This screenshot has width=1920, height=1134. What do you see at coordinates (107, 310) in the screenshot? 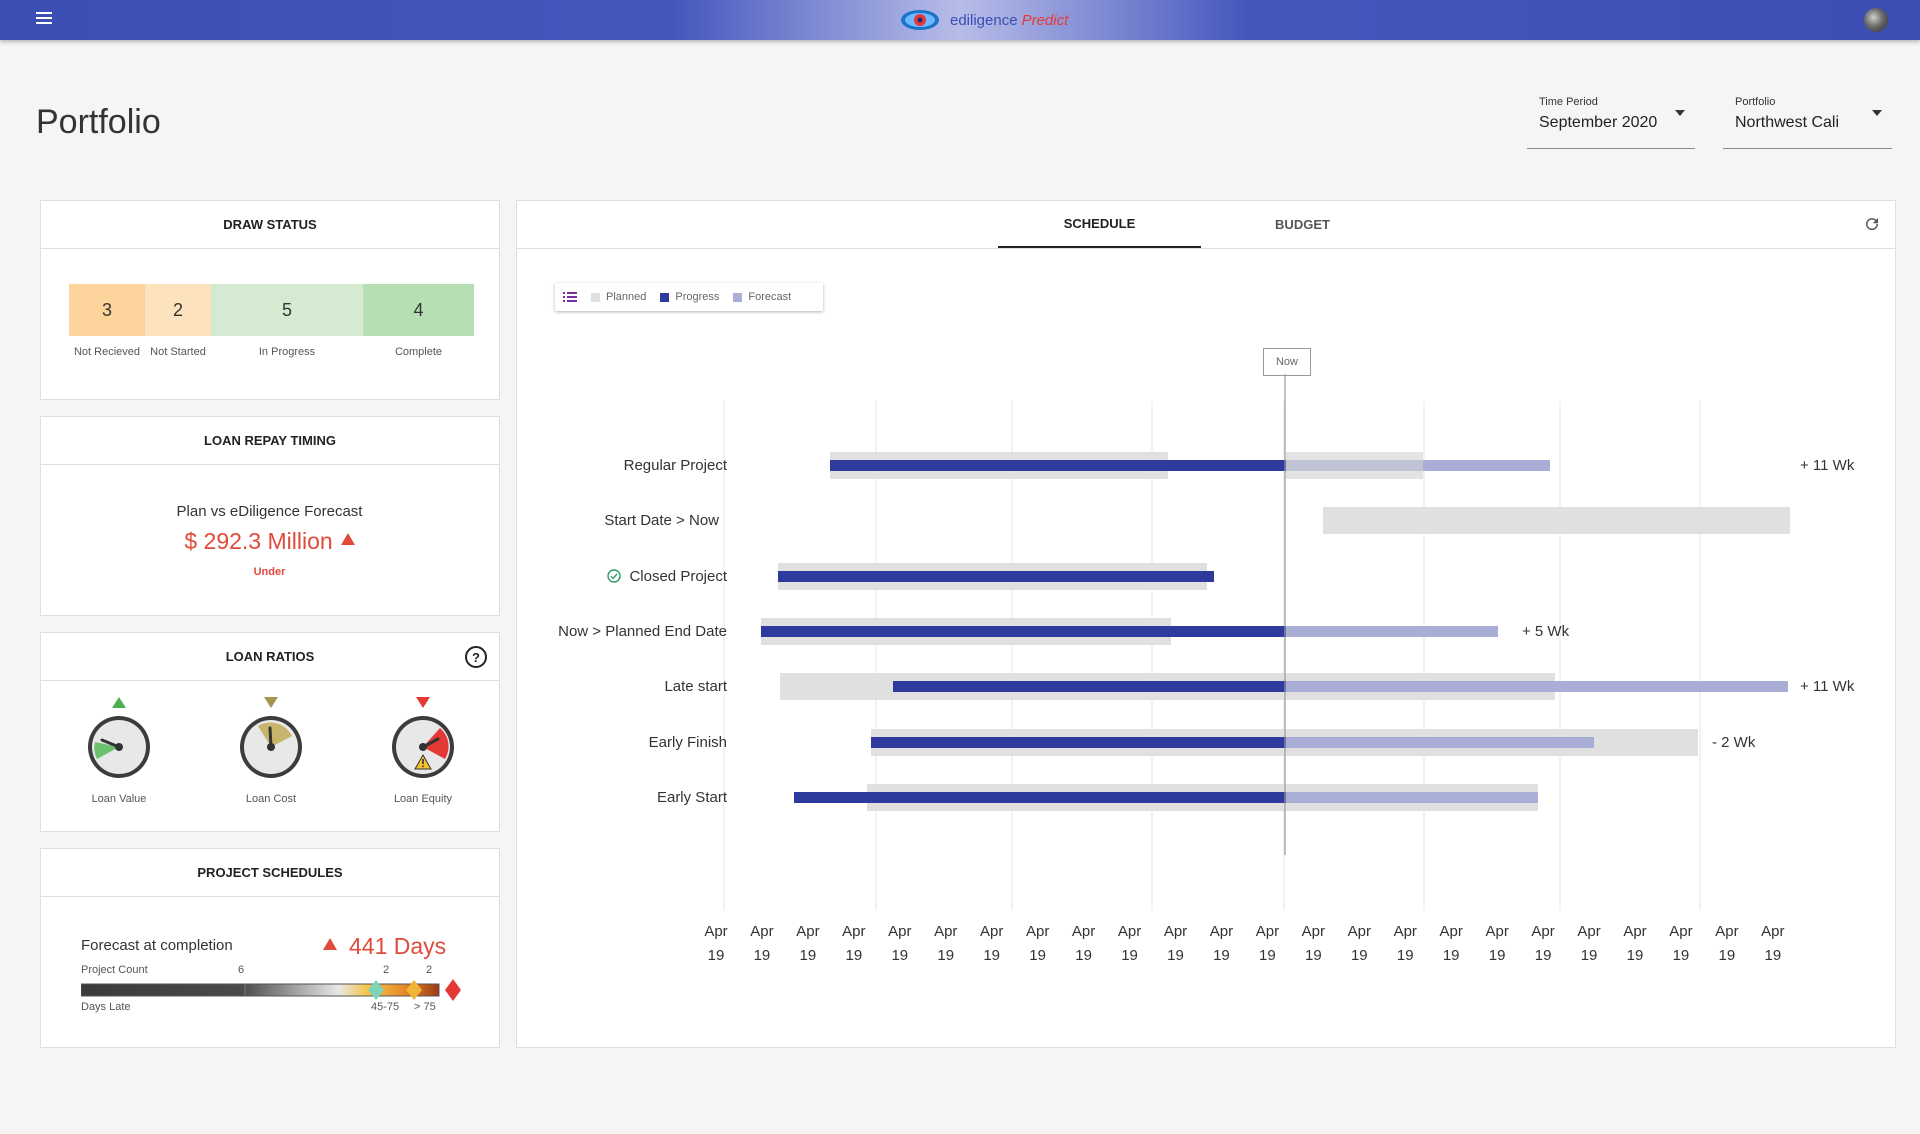
I see `draw-segment-not-recieved: 3` at bounding box center [107, 310].